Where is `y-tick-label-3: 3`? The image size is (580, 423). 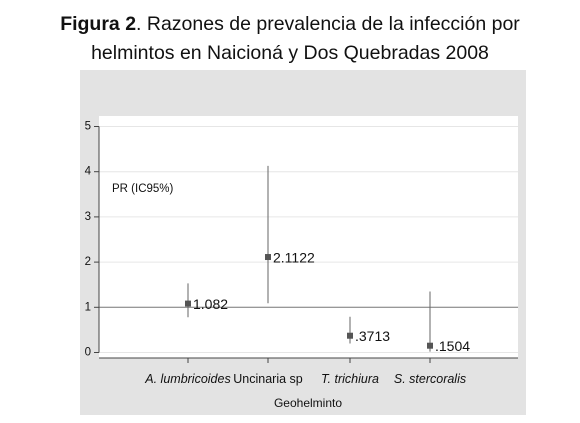 y-tick-label-3: 3 is located at coordinates (88, 217).